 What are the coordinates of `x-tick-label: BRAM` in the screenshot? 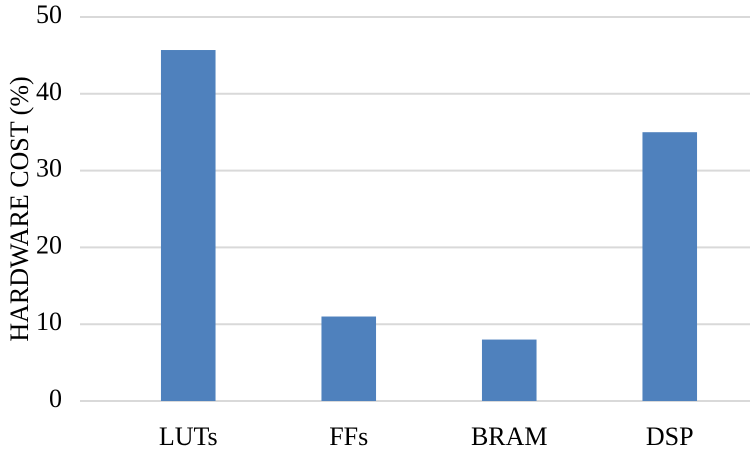 It's located at (509, 436).